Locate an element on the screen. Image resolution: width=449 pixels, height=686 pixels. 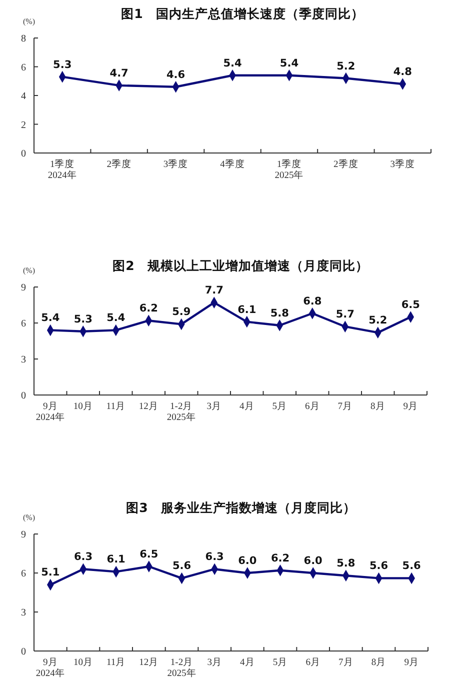
y-tick-label: 2 is located at coordinates (23, 125).